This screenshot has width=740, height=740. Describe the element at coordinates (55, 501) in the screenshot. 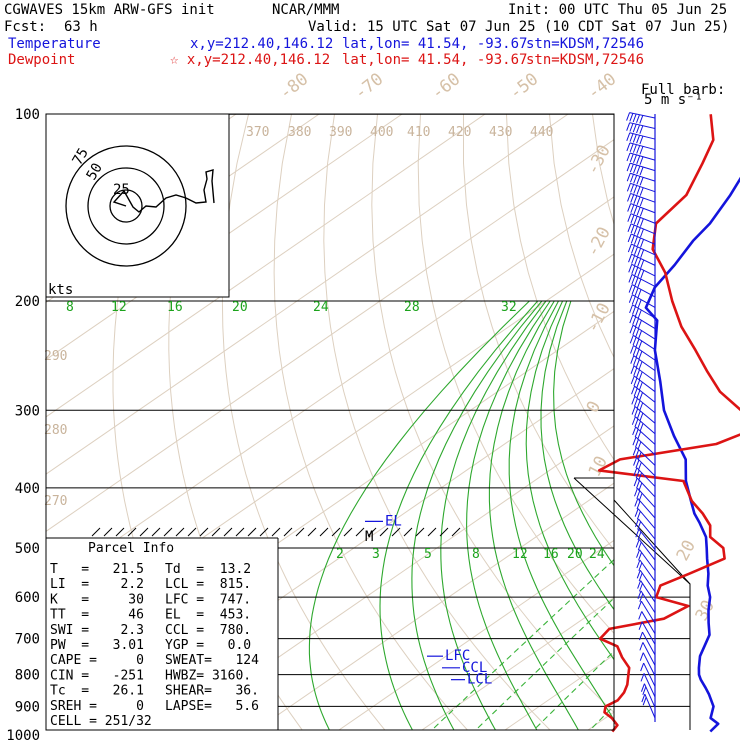

I see `dry-adiabat-label: 270` at that location.